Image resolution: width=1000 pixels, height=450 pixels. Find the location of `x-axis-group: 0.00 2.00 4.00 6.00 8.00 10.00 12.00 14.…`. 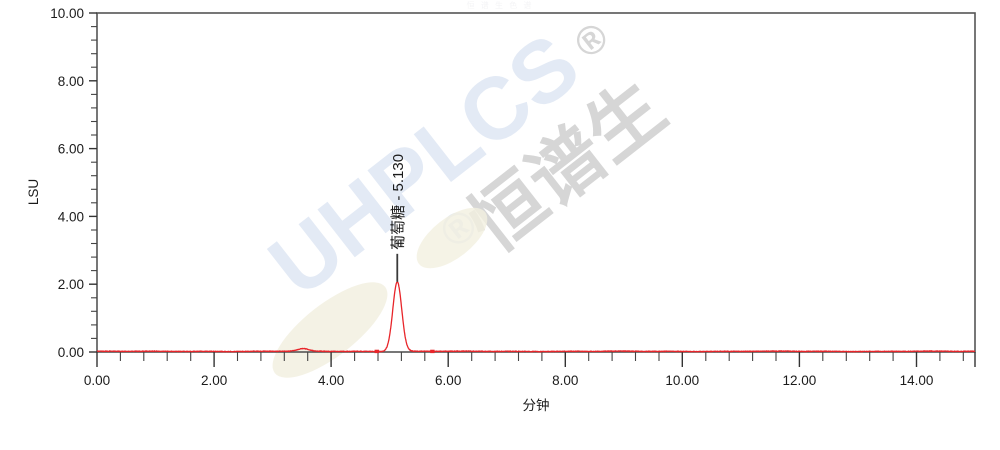

x-axis-group: 0.00 2.00 4.00 6.00 8.00 10.00 12.00 14.… is located at coordinates (530, 382).